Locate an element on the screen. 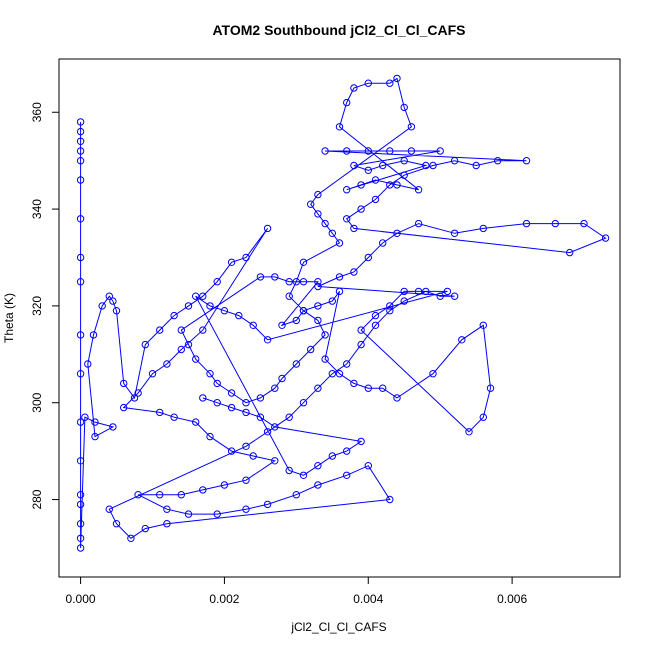 The image size is (650, 650). x-tick-label: 0.006 is located at coordinates (512, 599).